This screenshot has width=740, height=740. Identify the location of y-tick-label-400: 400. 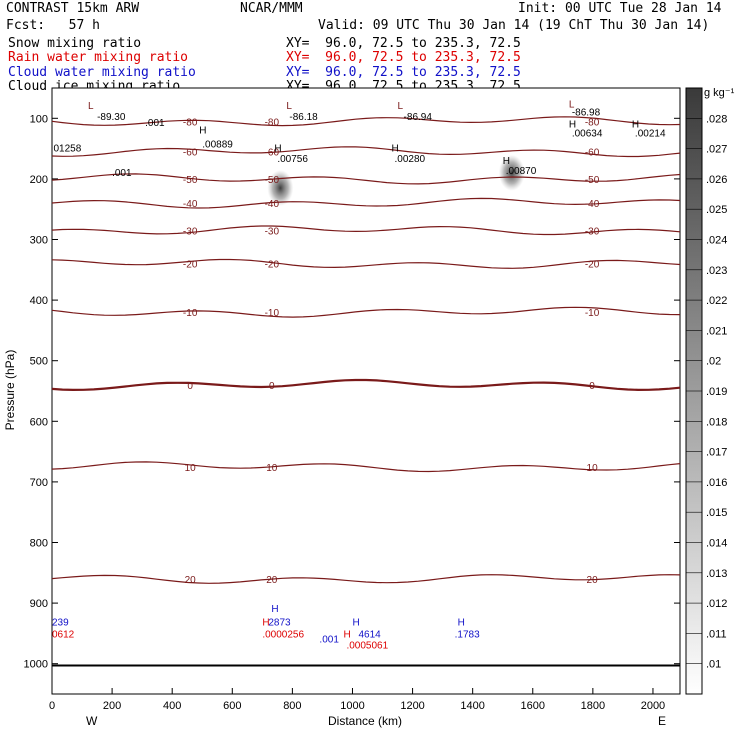
(39, 301).